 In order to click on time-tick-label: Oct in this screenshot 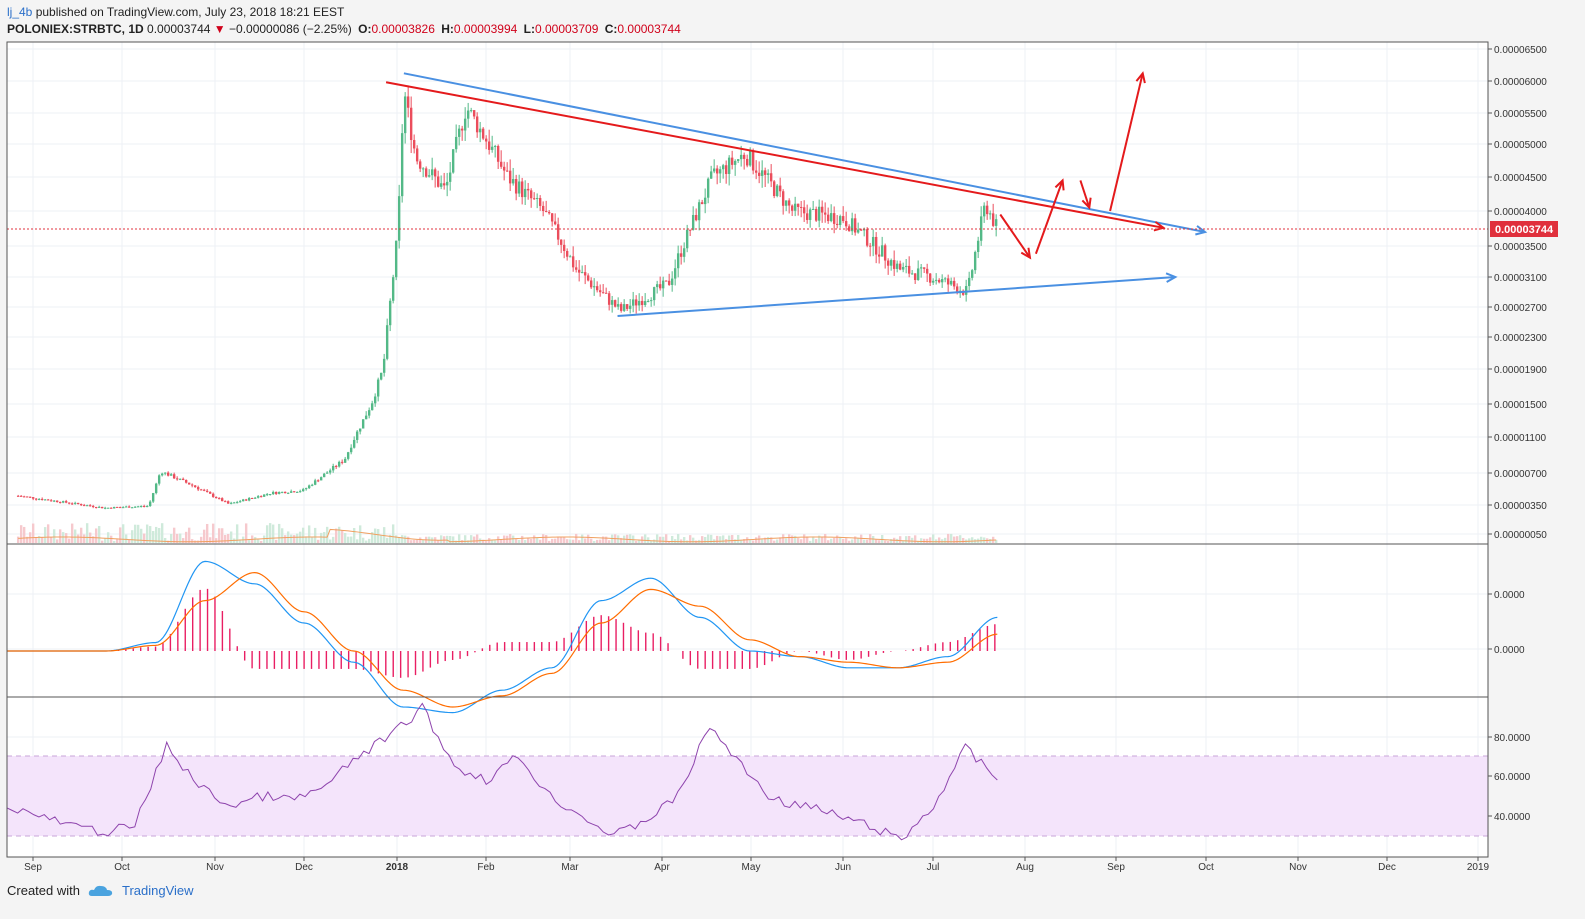, I will do `click(122, 867)`.